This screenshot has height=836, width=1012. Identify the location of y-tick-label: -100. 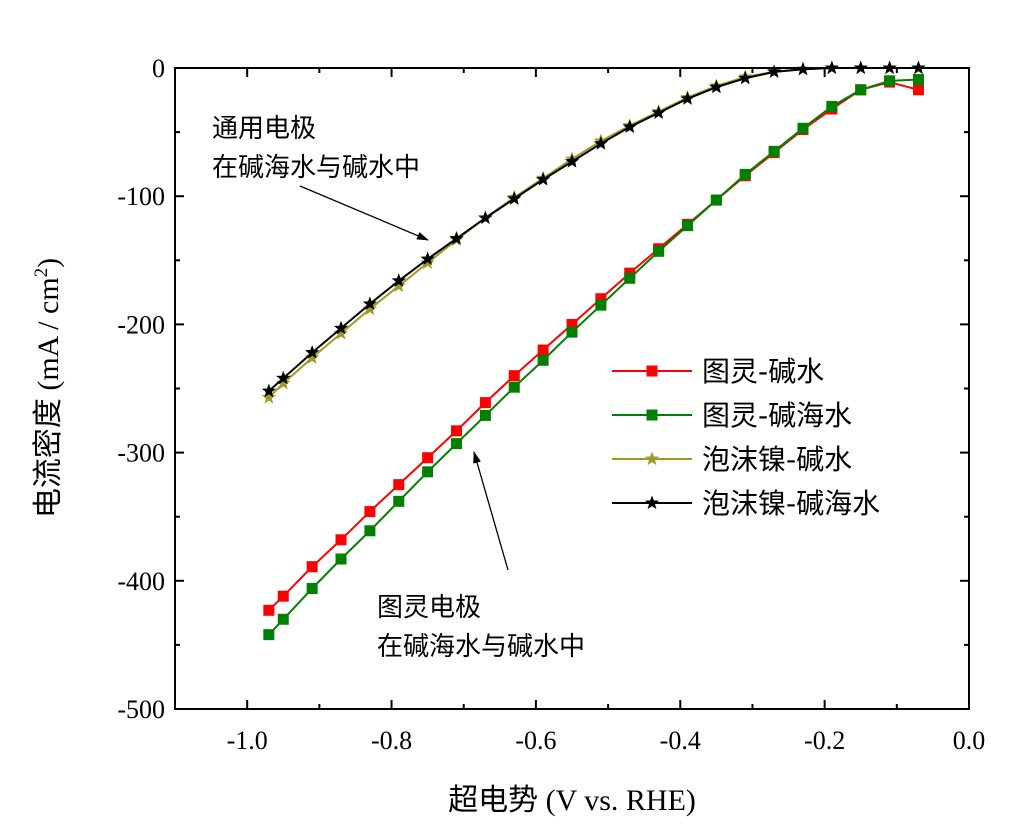
(141, 196).